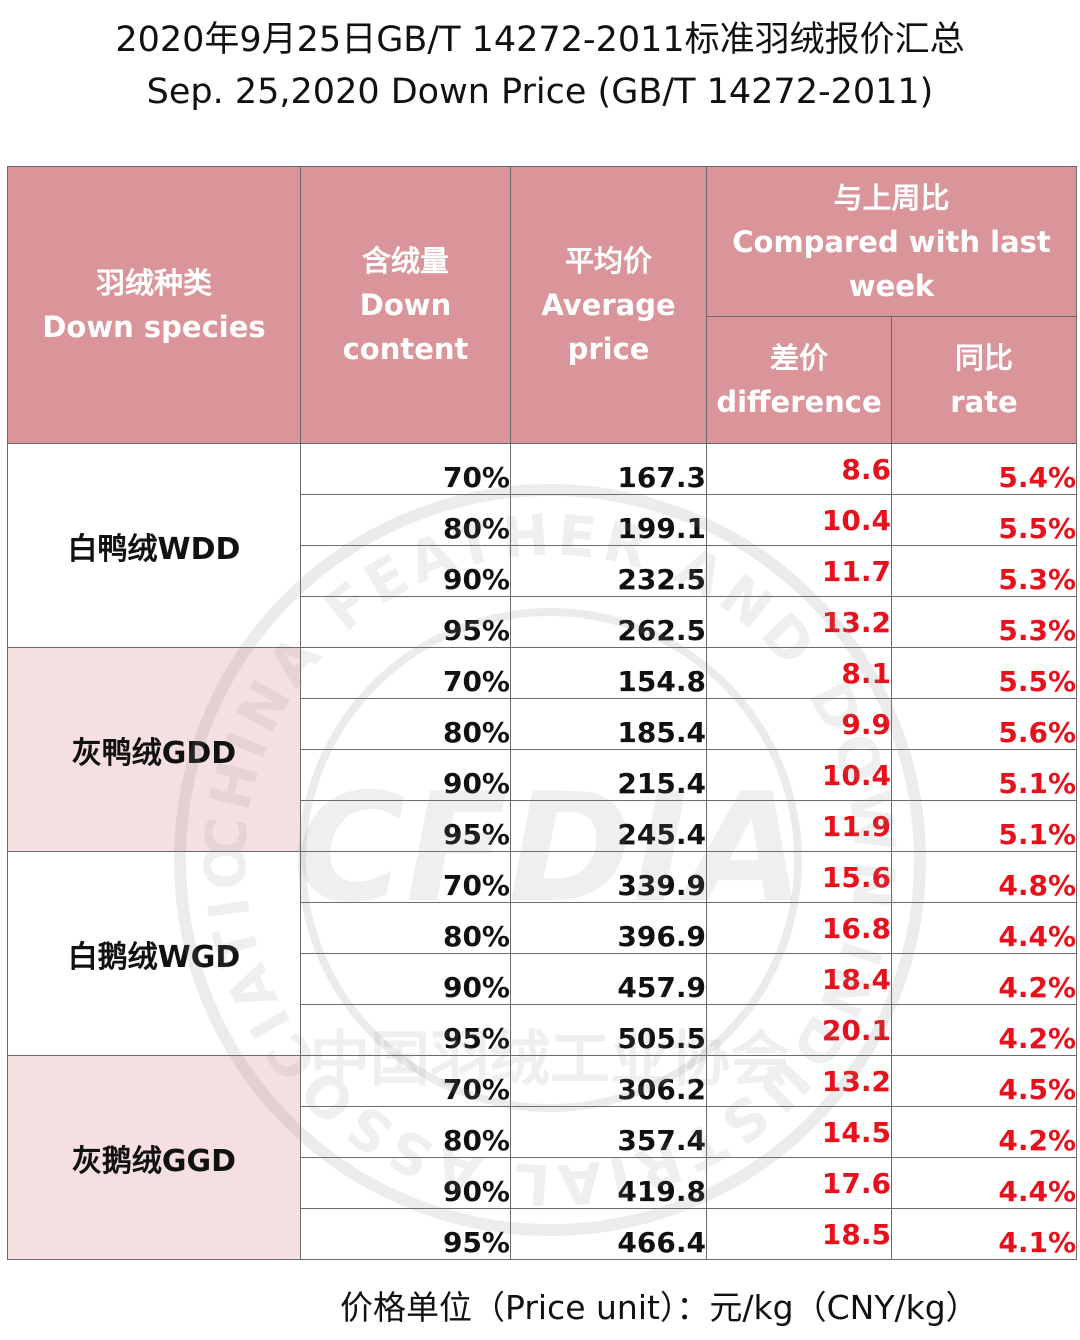  What do you see at coordinates (608, 622) in the screenshot?
I see `average-price-cell: 262.5` at bounding box center [608, 622].